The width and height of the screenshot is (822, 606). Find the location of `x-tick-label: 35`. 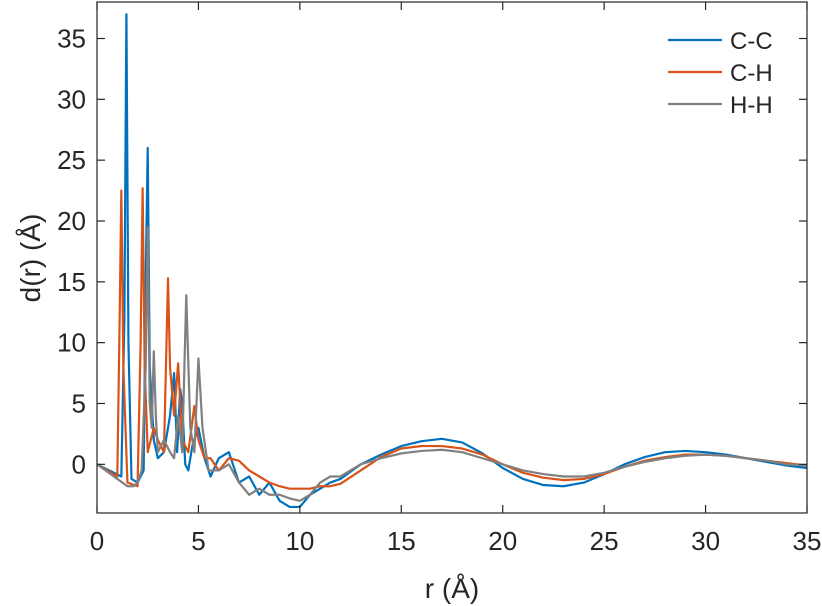

x-tick-label: 35 is located at coordinates (807, 541).